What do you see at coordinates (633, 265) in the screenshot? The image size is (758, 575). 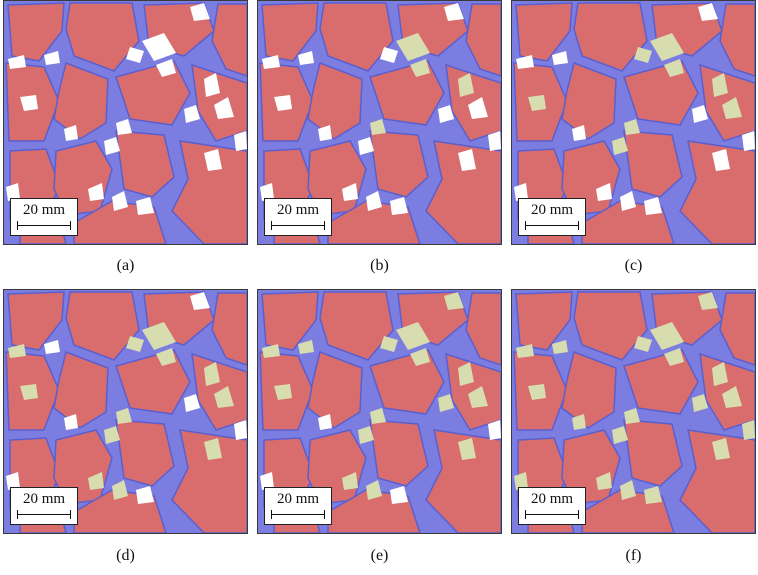 I see `panel-caption: (c)` at bounding box center [633, 265].